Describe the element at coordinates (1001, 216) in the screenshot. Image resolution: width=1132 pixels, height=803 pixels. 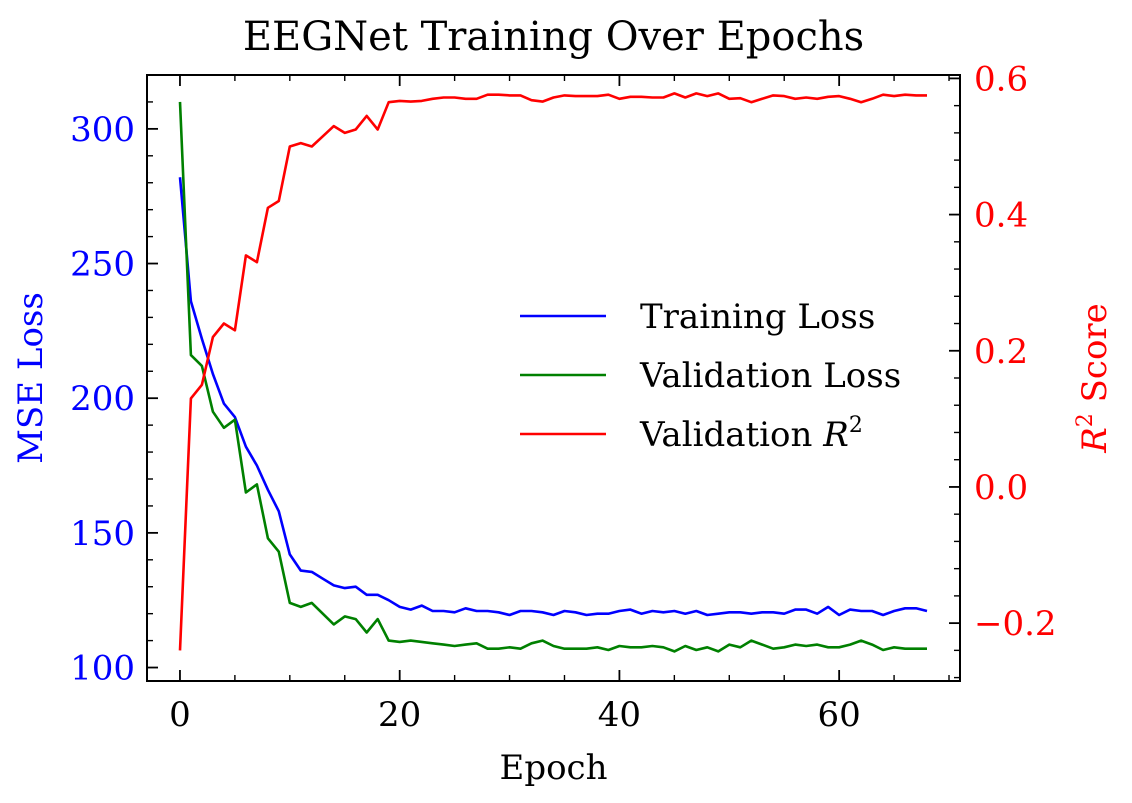
I see `y-right-tick-label: 0.4` at that location.